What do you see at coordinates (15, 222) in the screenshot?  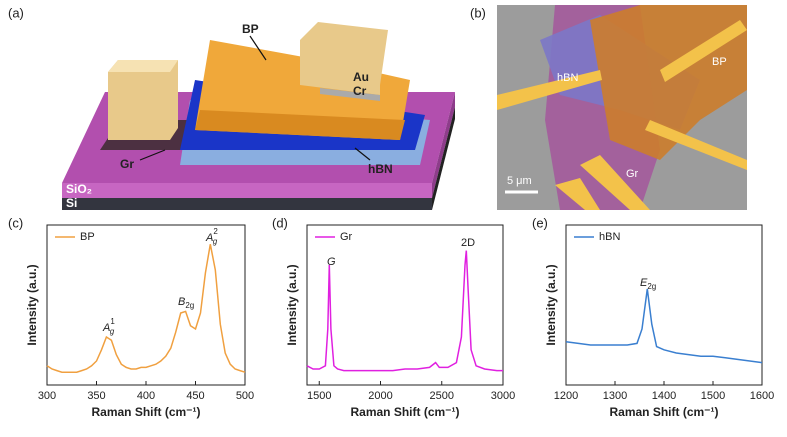 I see `panel-label: (c)` at bounding box center [15, 222].